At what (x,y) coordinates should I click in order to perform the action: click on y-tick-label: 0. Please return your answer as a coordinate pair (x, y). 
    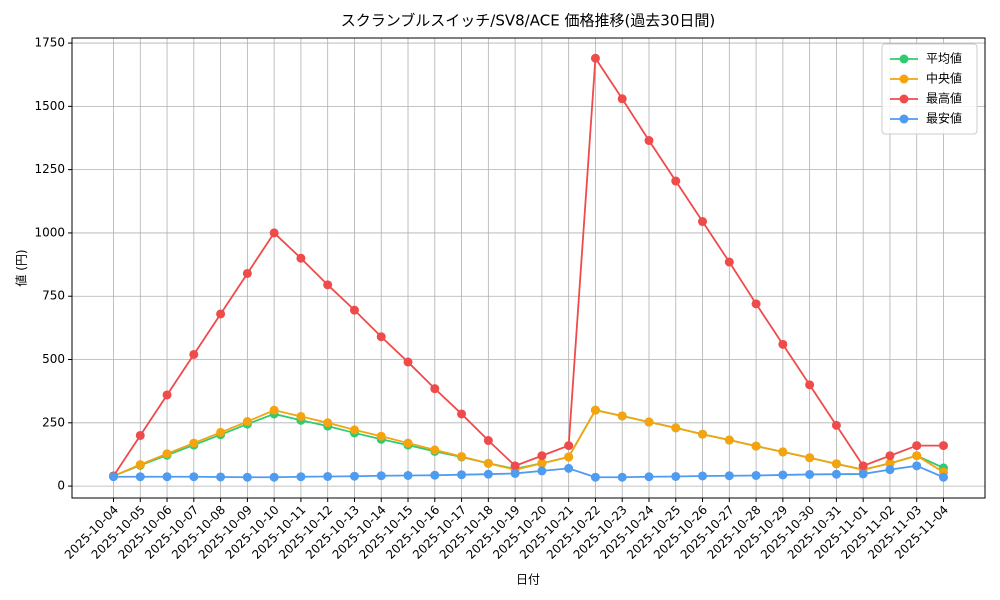
    Looking at the image, I should click on (61, 486).